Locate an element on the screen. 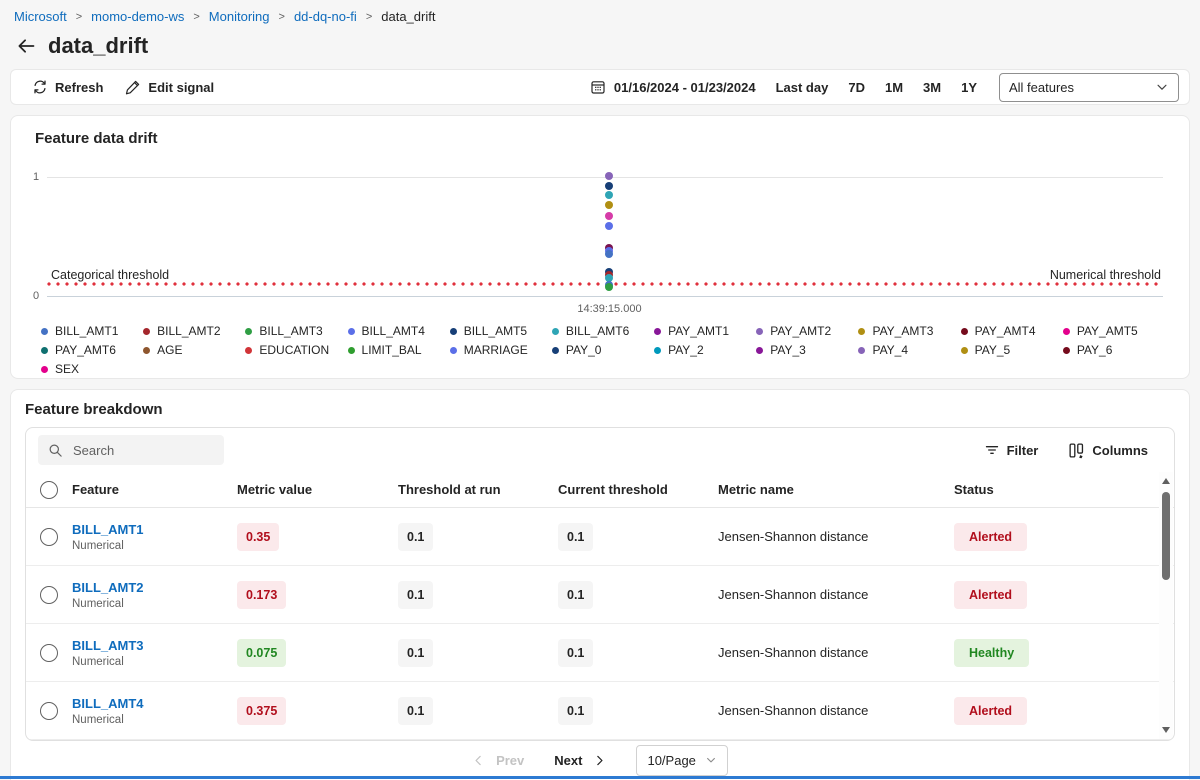  feature-link: BILL_AMT1 is located at coordinates (108, 529).